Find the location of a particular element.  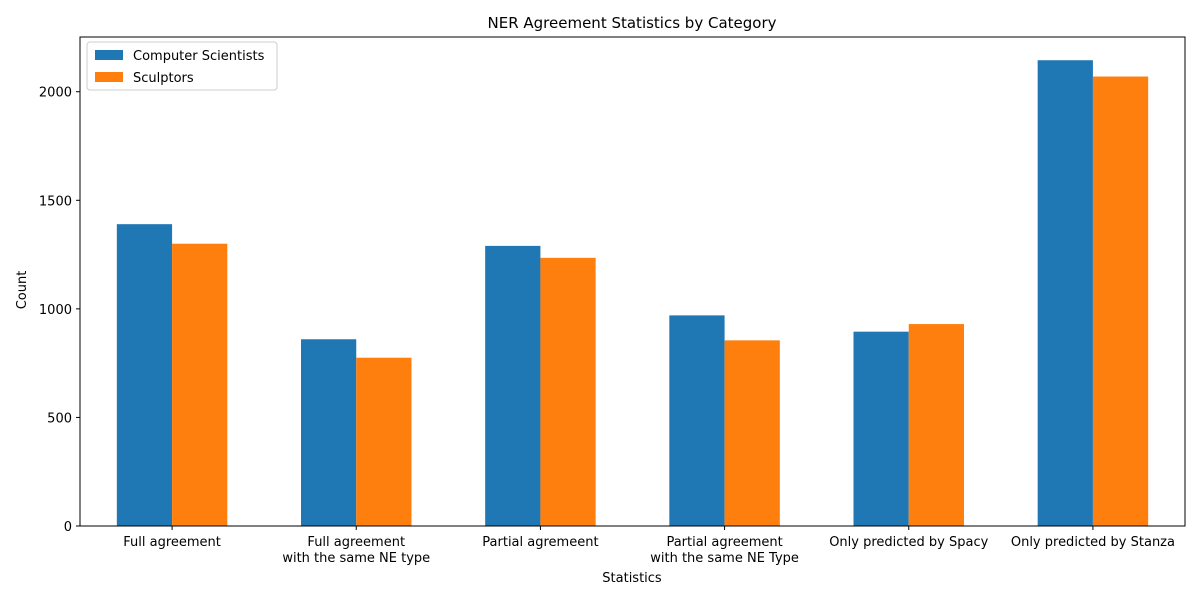

y-tick-label: 1500 is located at coordinates (55, 201).